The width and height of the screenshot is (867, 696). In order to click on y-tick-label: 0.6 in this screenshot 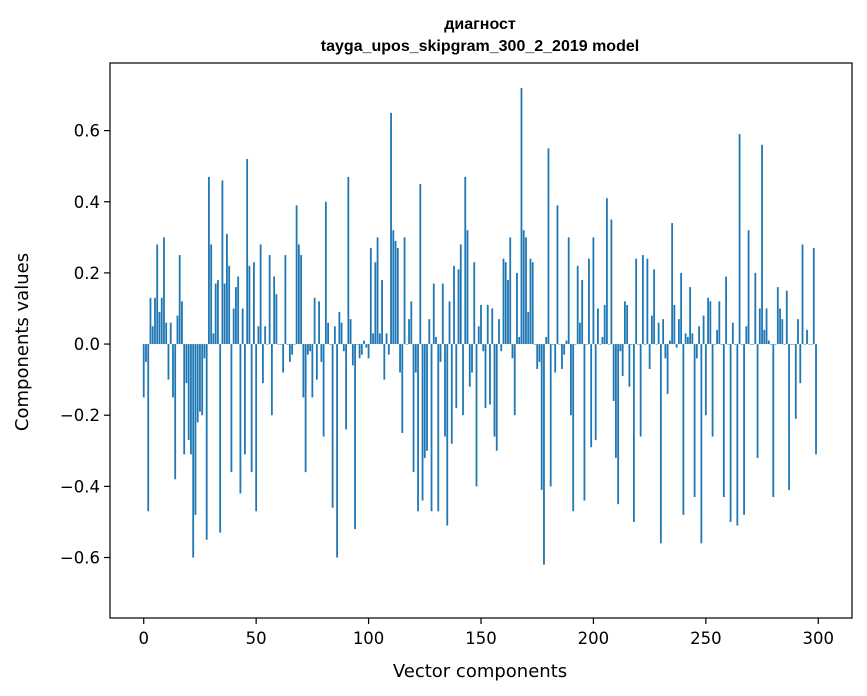, I will do `click(87, 131)`.